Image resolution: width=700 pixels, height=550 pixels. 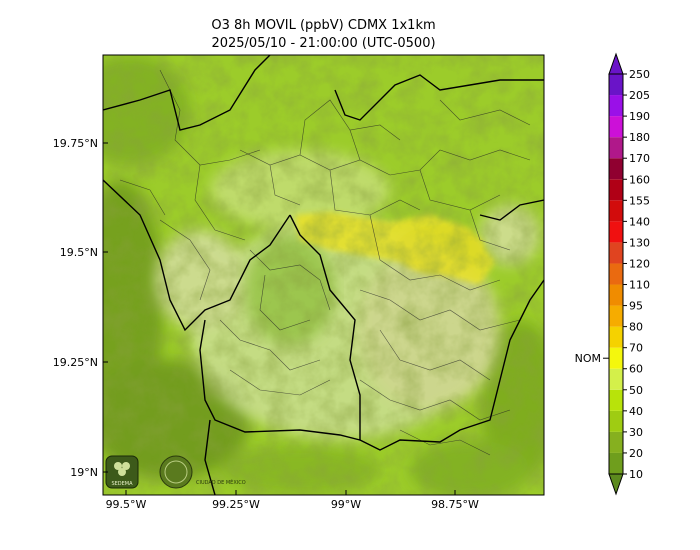 What do you see at coordinates (636, 453) in the screenshot?
I see `colorbar-label: 20` at bounding box center [636, 453].